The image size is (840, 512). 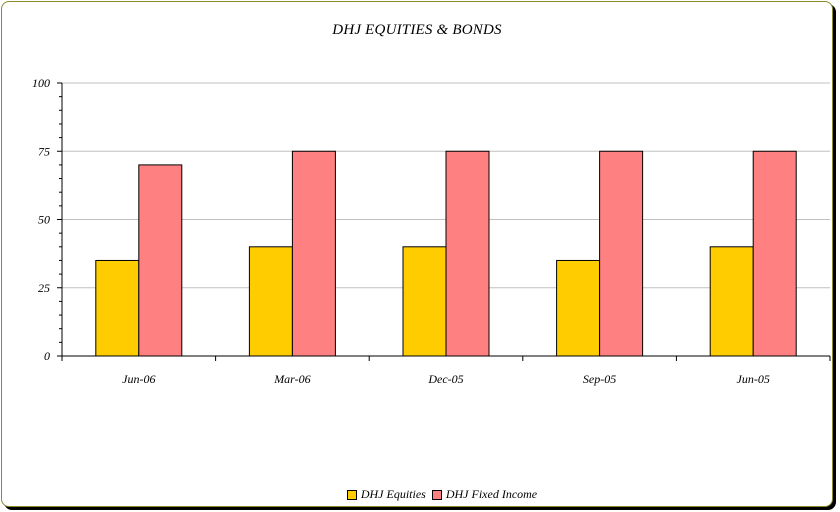 I want to click on y-tick-label: 50, so click(x=44, y=220).